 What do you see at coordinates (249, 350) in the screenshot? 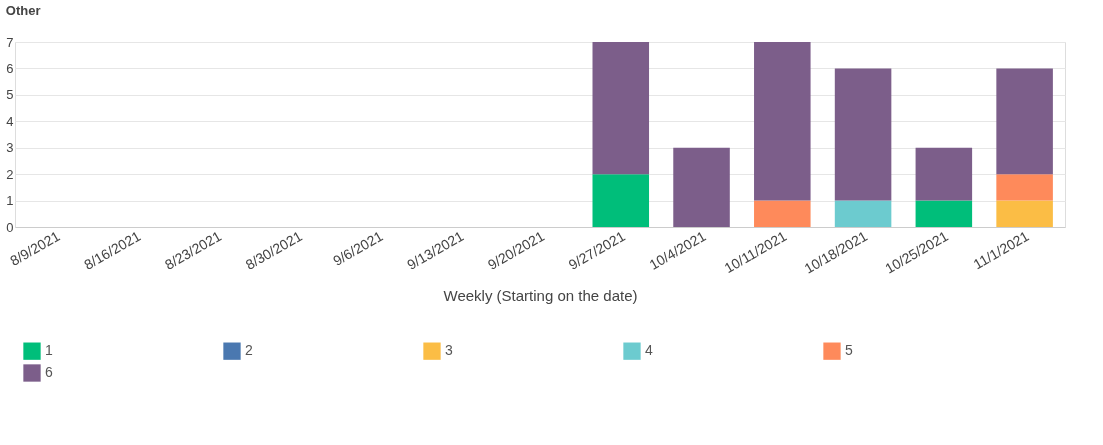
I see `legend-label: 2` at bounding box center [249, 350].